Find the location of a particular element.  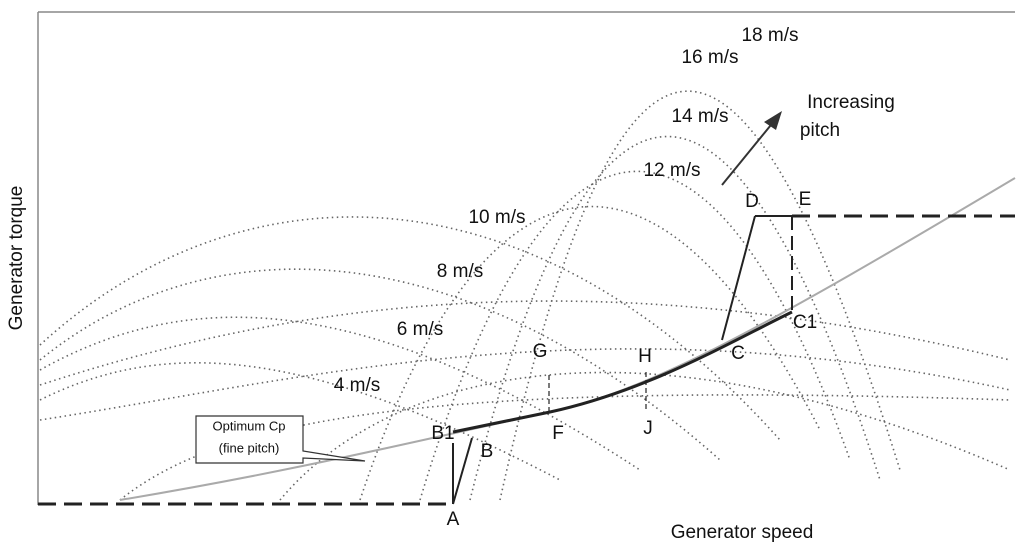

pitch-arrow is located at coordinates (751, 148).